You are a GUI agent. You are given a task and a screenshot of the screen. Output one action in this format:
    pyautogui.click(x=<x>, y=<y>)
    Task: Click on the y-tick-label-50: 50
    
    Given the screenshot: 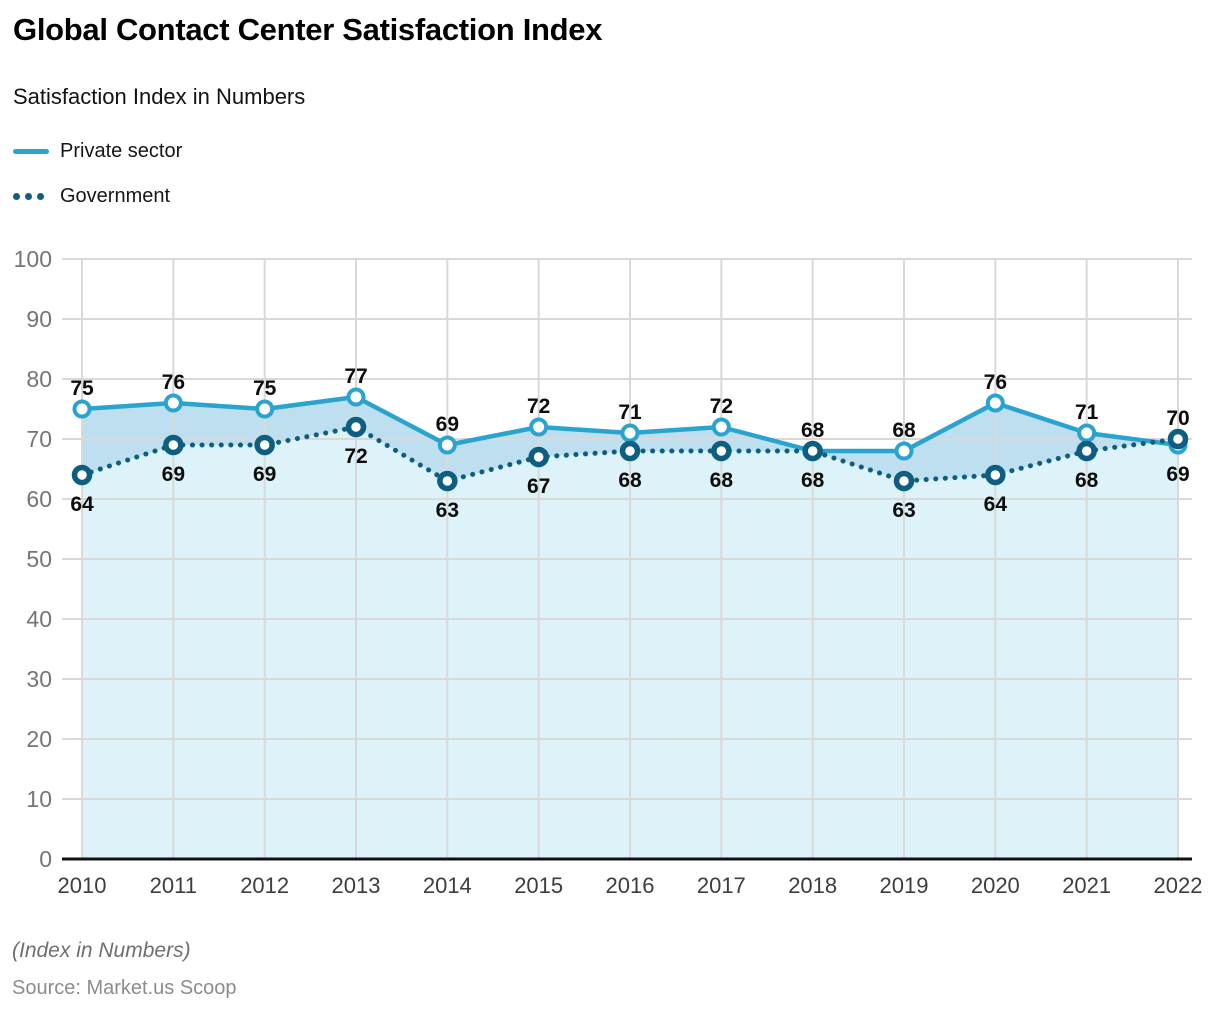 What is the action you would take?
    pyautogui.click(x=39, y=559)
    